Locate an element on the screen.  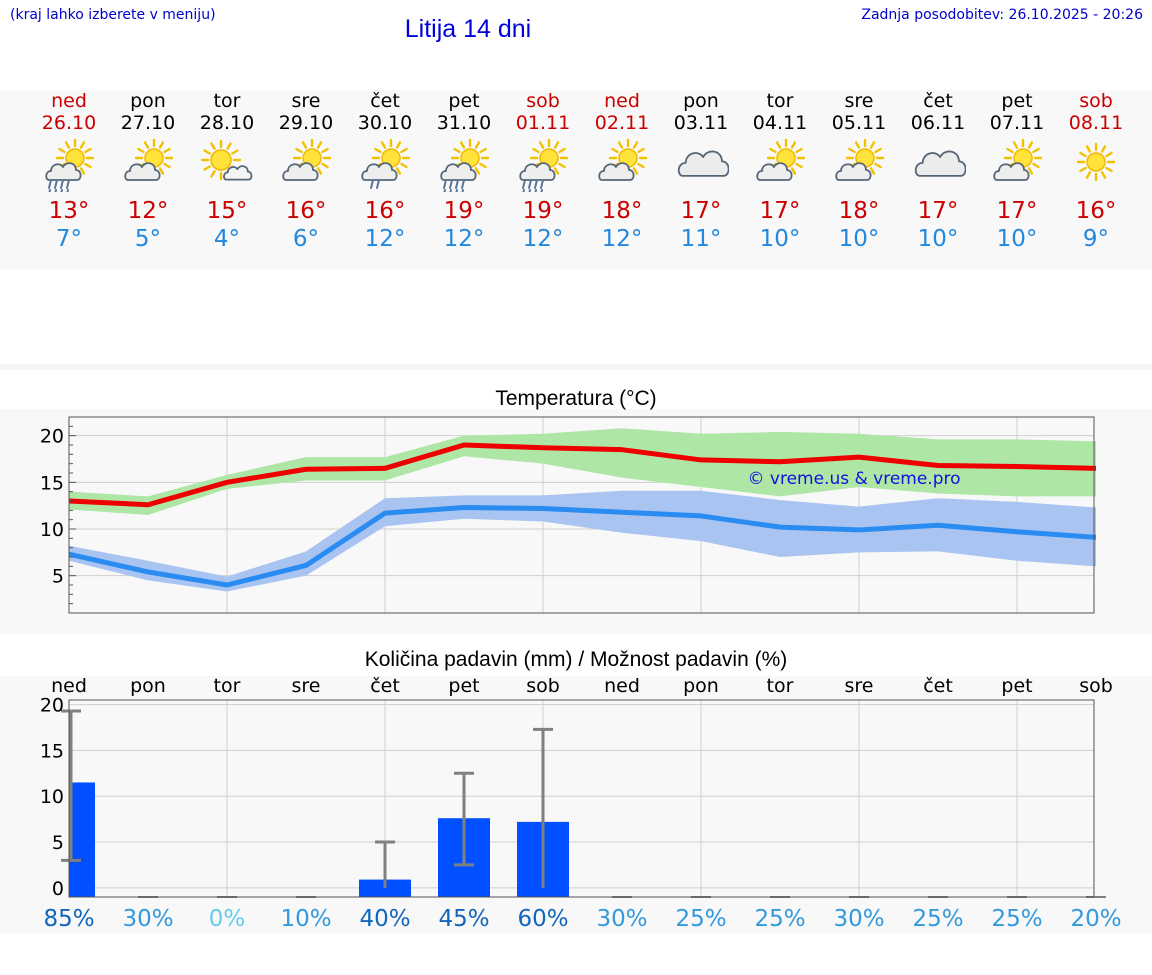
day-name: sre is located at coordinates (859, 101).